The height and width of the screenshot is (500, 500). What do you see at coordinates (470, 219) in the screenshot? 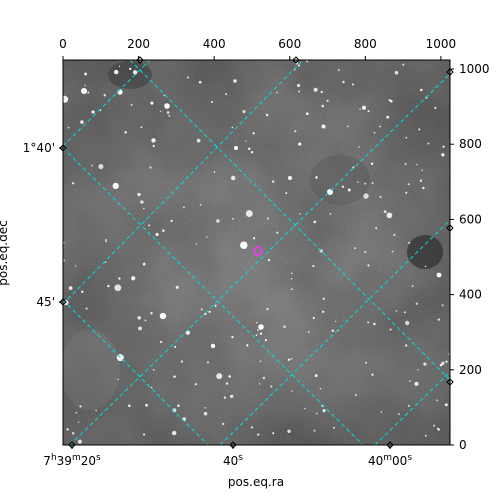
I see `right-axis-tick-label: 600` at bounding box center [470, 219].